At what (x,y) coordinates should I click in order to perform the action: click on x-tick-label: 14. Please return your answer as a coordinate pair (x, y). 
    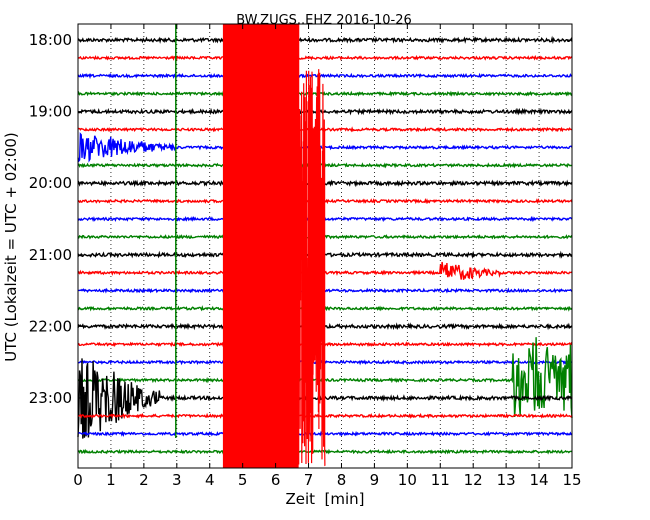
    Looking at the image, I should click on (539, 480).